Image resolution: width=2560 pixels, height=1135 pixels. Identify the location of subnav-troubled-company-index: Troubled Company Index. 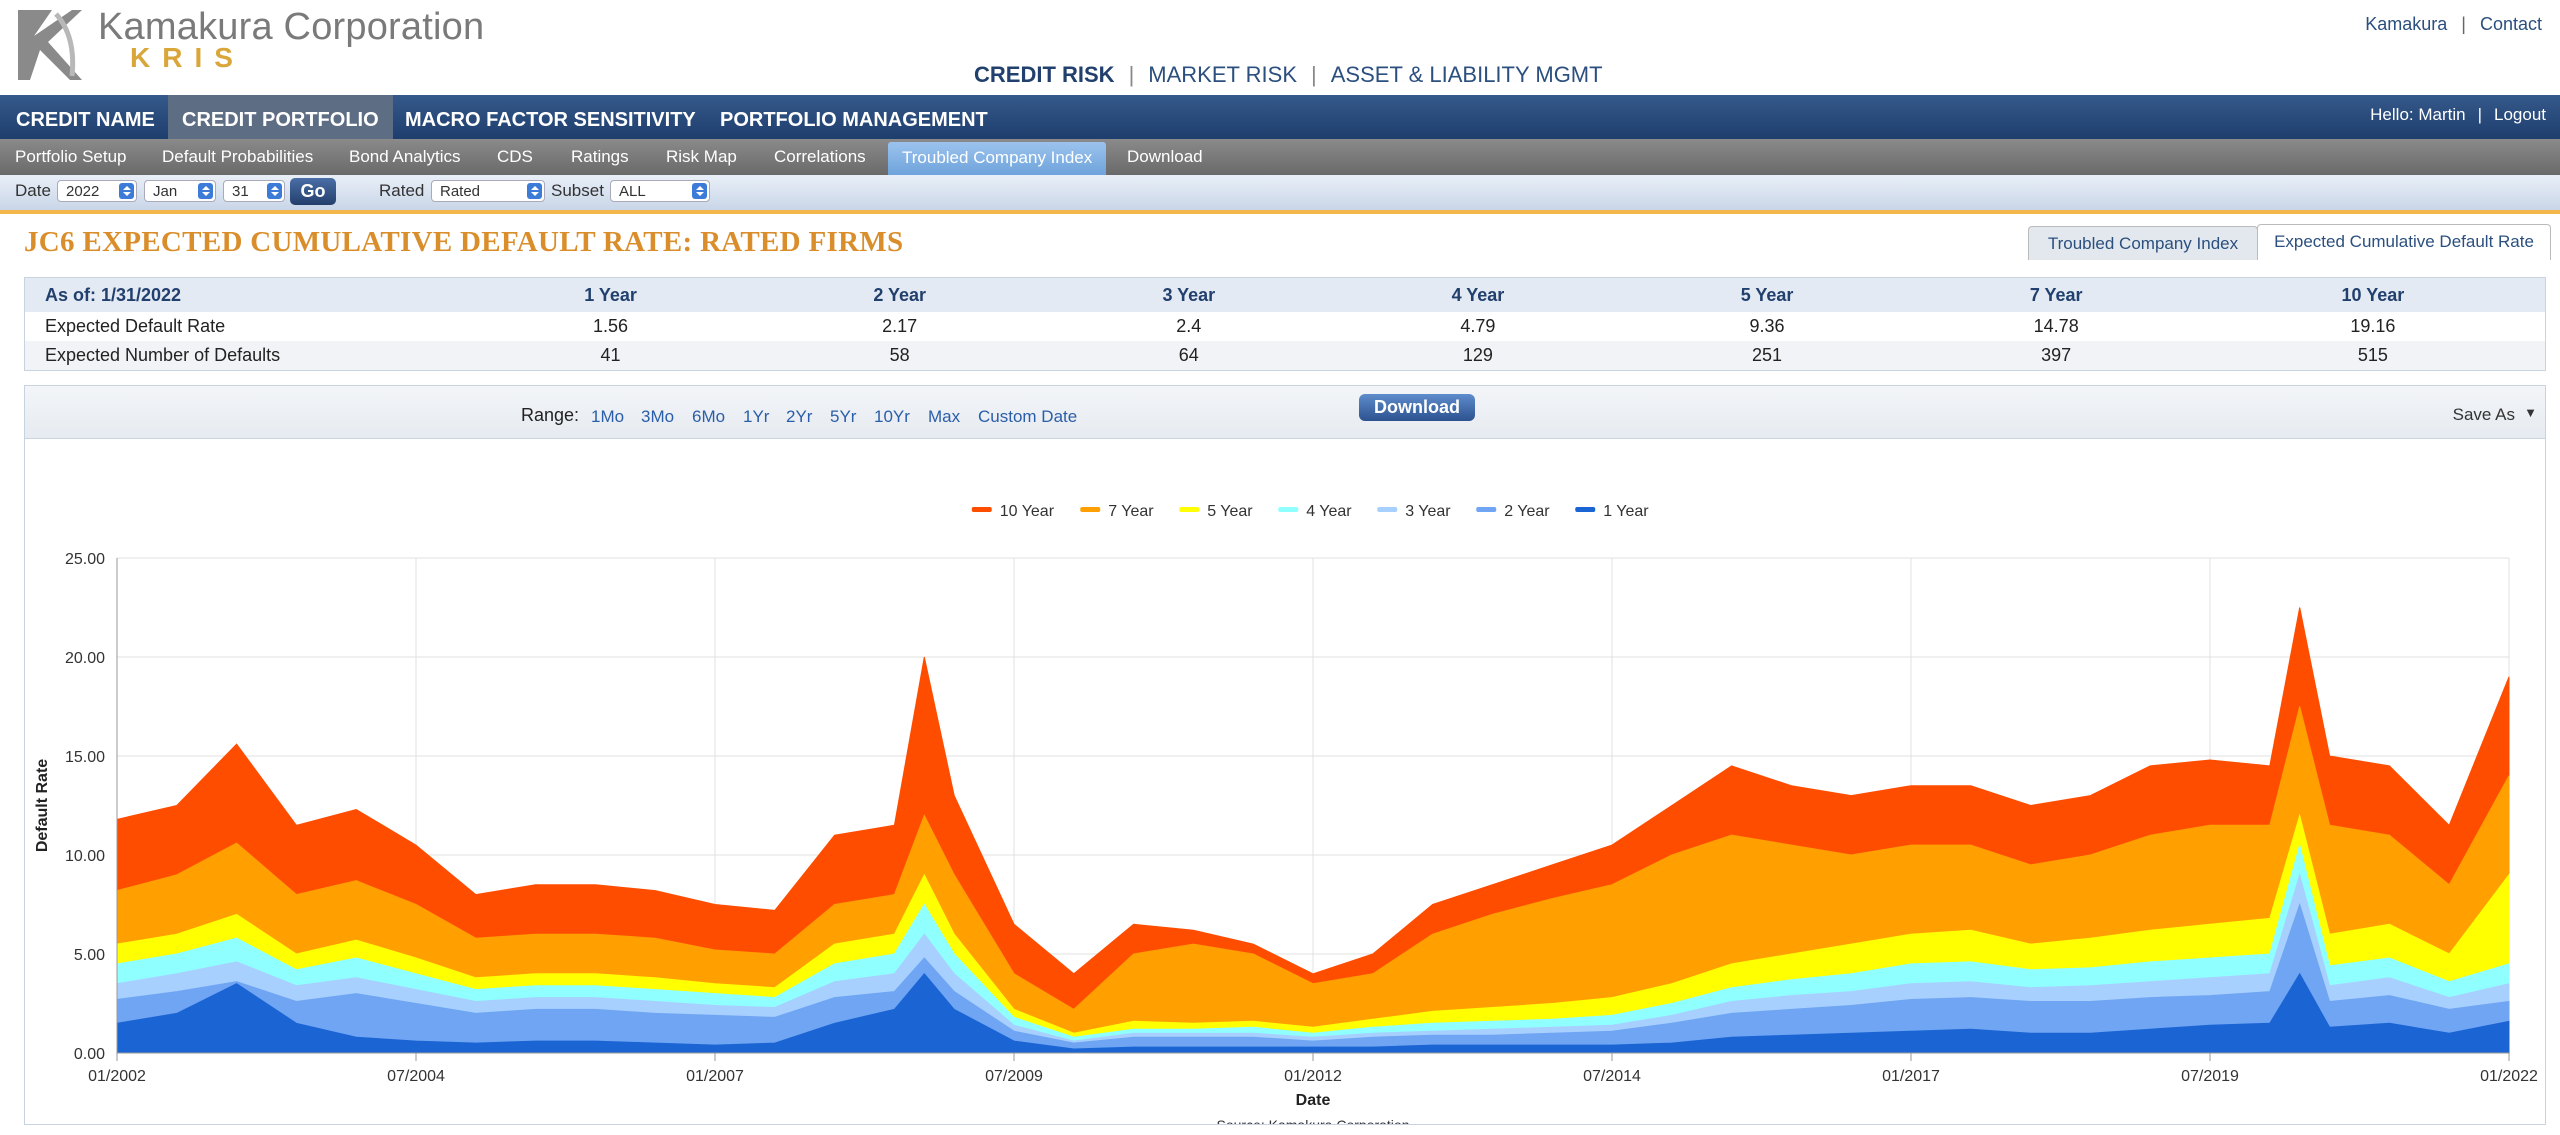
(997, 158).